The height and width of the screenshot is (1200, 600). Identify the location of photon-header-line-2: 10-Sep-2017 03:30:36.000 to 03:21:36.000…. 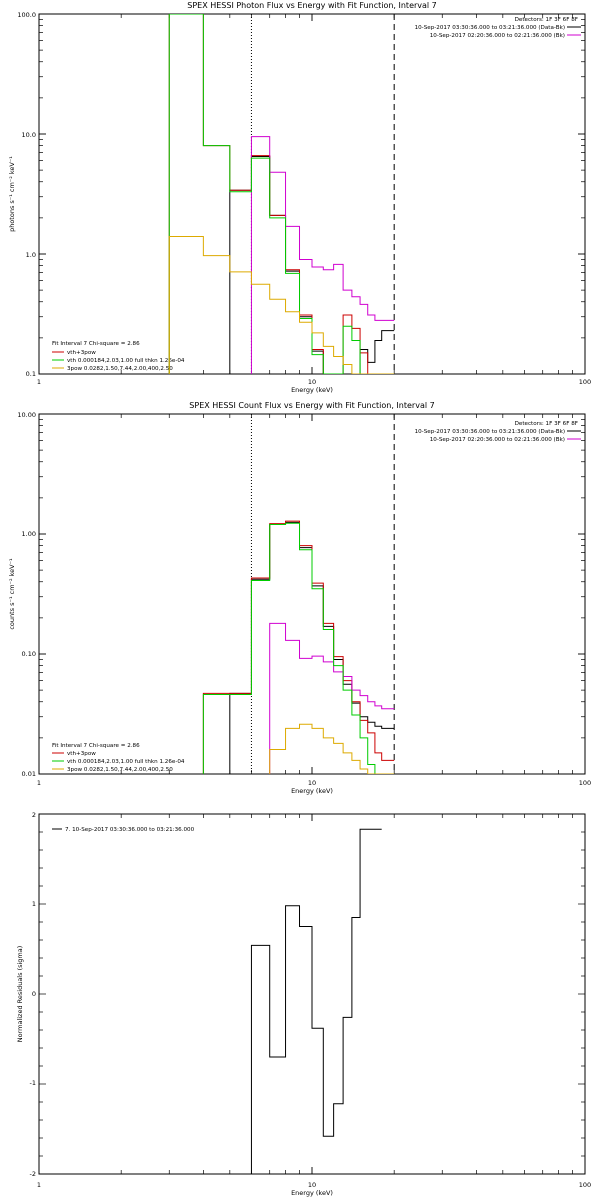
(490, 28).